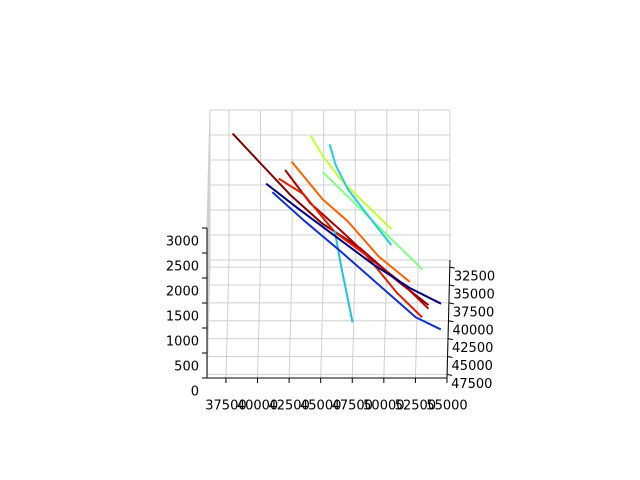 This screenshot has width=640, height=480. I want to click on y-tick-label: 35000, so click(473, 295).